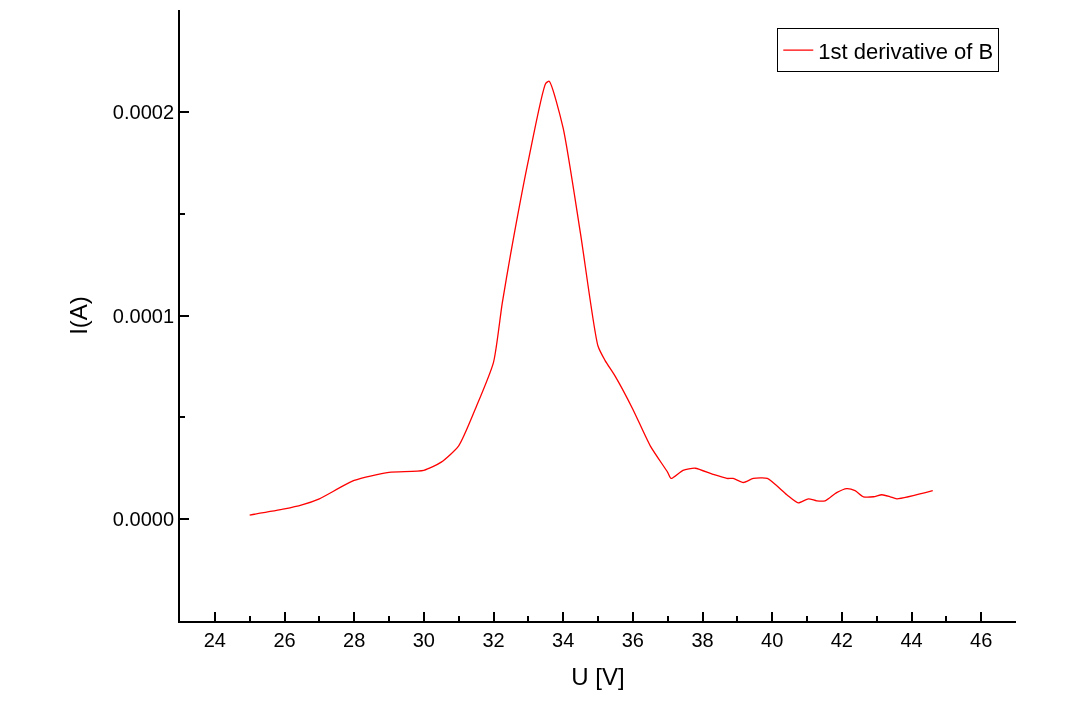 Image resolution: width=1084 pixels, height=724 pixels. What do you see at coordinates (906, 51) in the screenshot?
I see `legend-label: 1st derivative of B` at bounding box center [906, 51].